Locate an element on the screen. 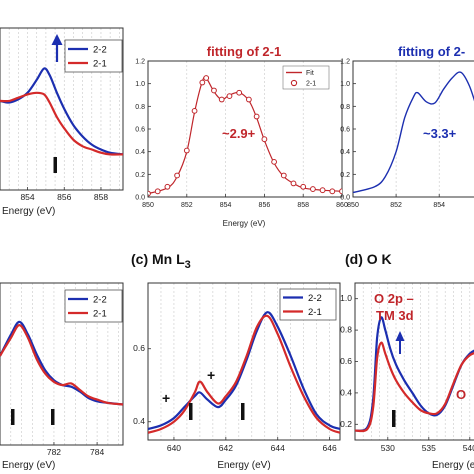 Image resolution: width=474 pixels, height=474 pixels. x-tick-label: 782 is located at coordinates (54, 452).